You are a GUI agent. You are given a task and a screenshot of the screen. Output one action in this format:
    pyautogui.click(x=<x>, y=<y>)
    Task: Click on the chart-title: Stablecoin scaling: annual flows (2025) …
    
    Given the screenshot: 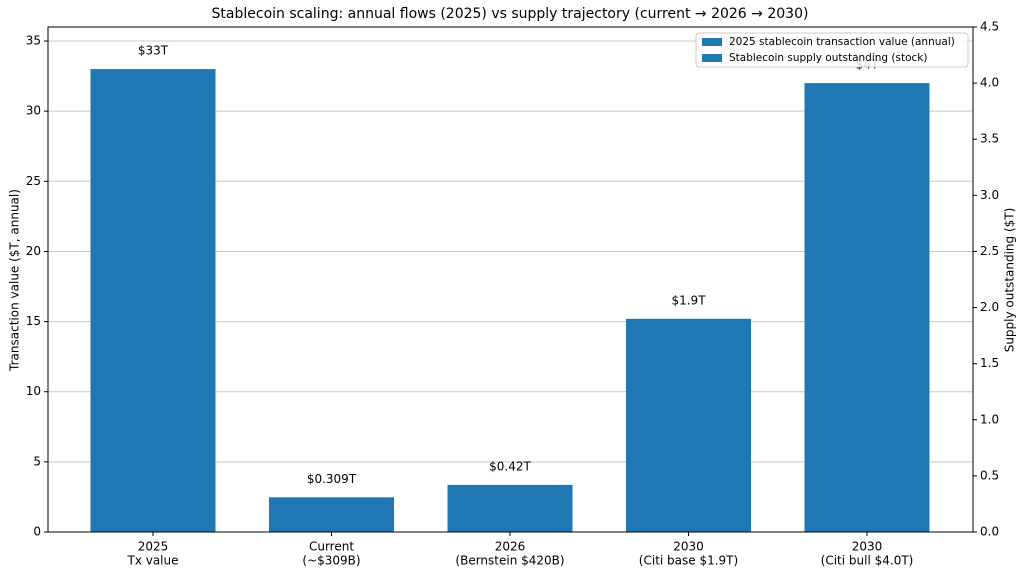 What is the action you would take?
    pyautogui.click(x=510, y=14)
    